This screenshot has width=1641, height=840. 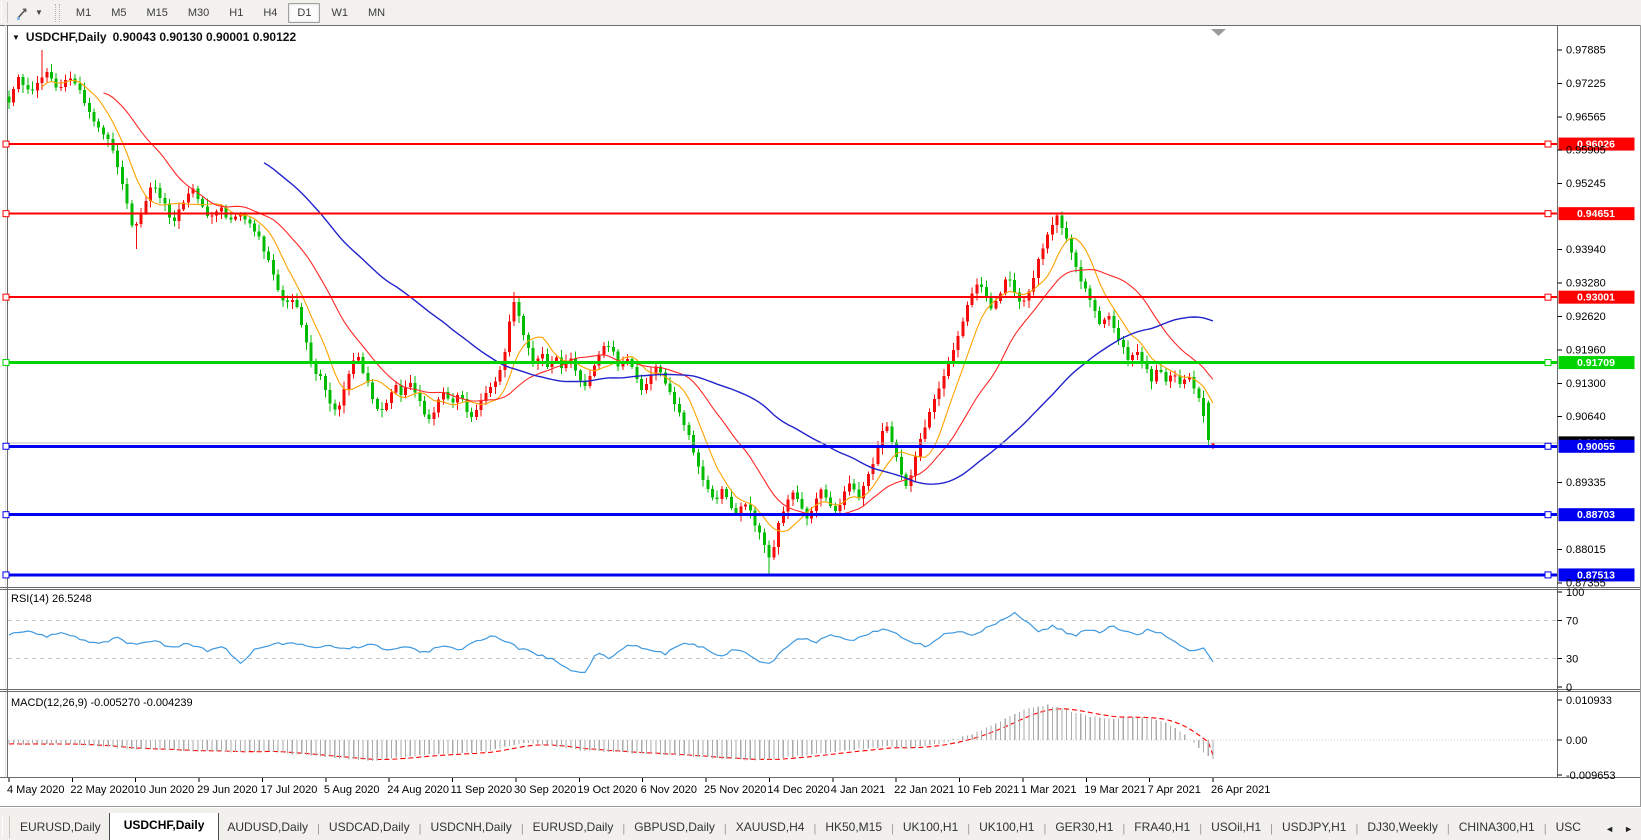 I want to click on svg-text: 22 May 2020, so click(x=102, y=790).